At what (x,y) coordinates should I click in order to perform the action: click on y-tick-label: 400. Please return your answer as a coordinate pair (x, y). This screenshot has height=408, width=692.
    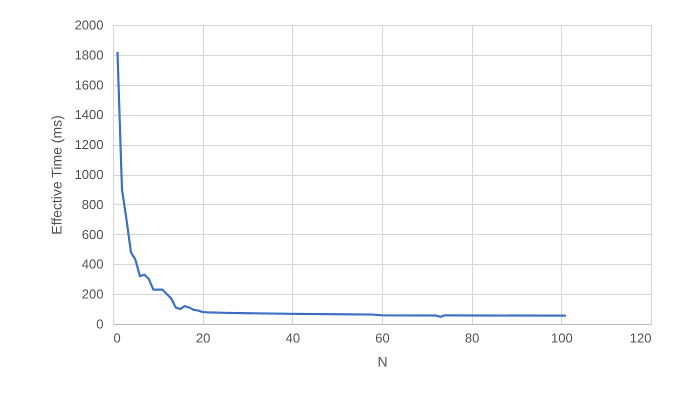
    Looking at the image, I should click on (93, 264).